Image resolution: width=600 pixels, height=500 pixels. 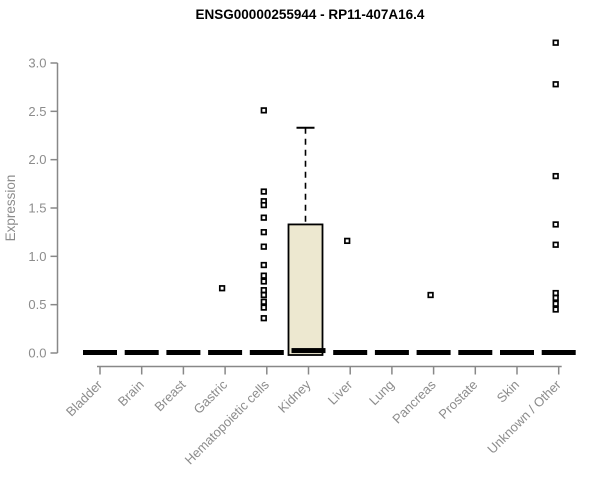 What do you see at coordinates (508, 391) in the screenshot?
I see `x-tick-label: Skin` at bounding box center [508, 391].